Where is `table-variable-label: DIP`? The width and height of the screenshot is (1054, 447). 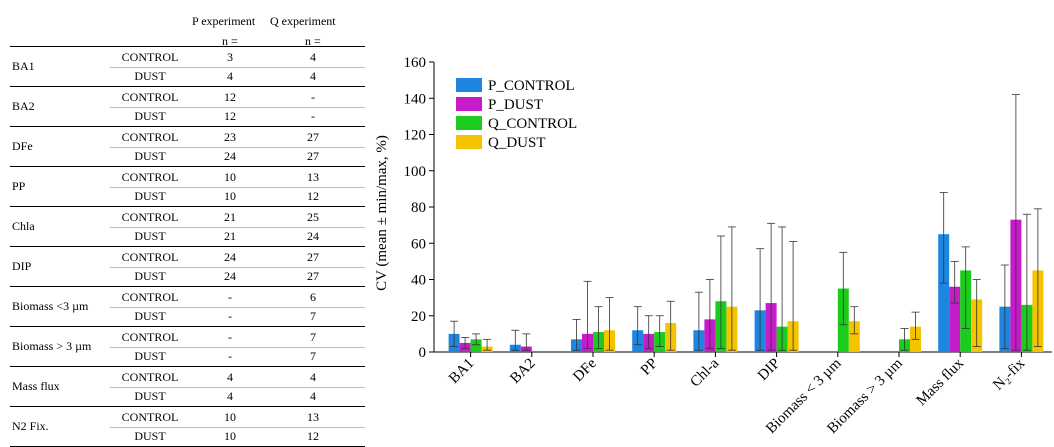
table-variable-label: DIP is located at coordinates (22, 266).